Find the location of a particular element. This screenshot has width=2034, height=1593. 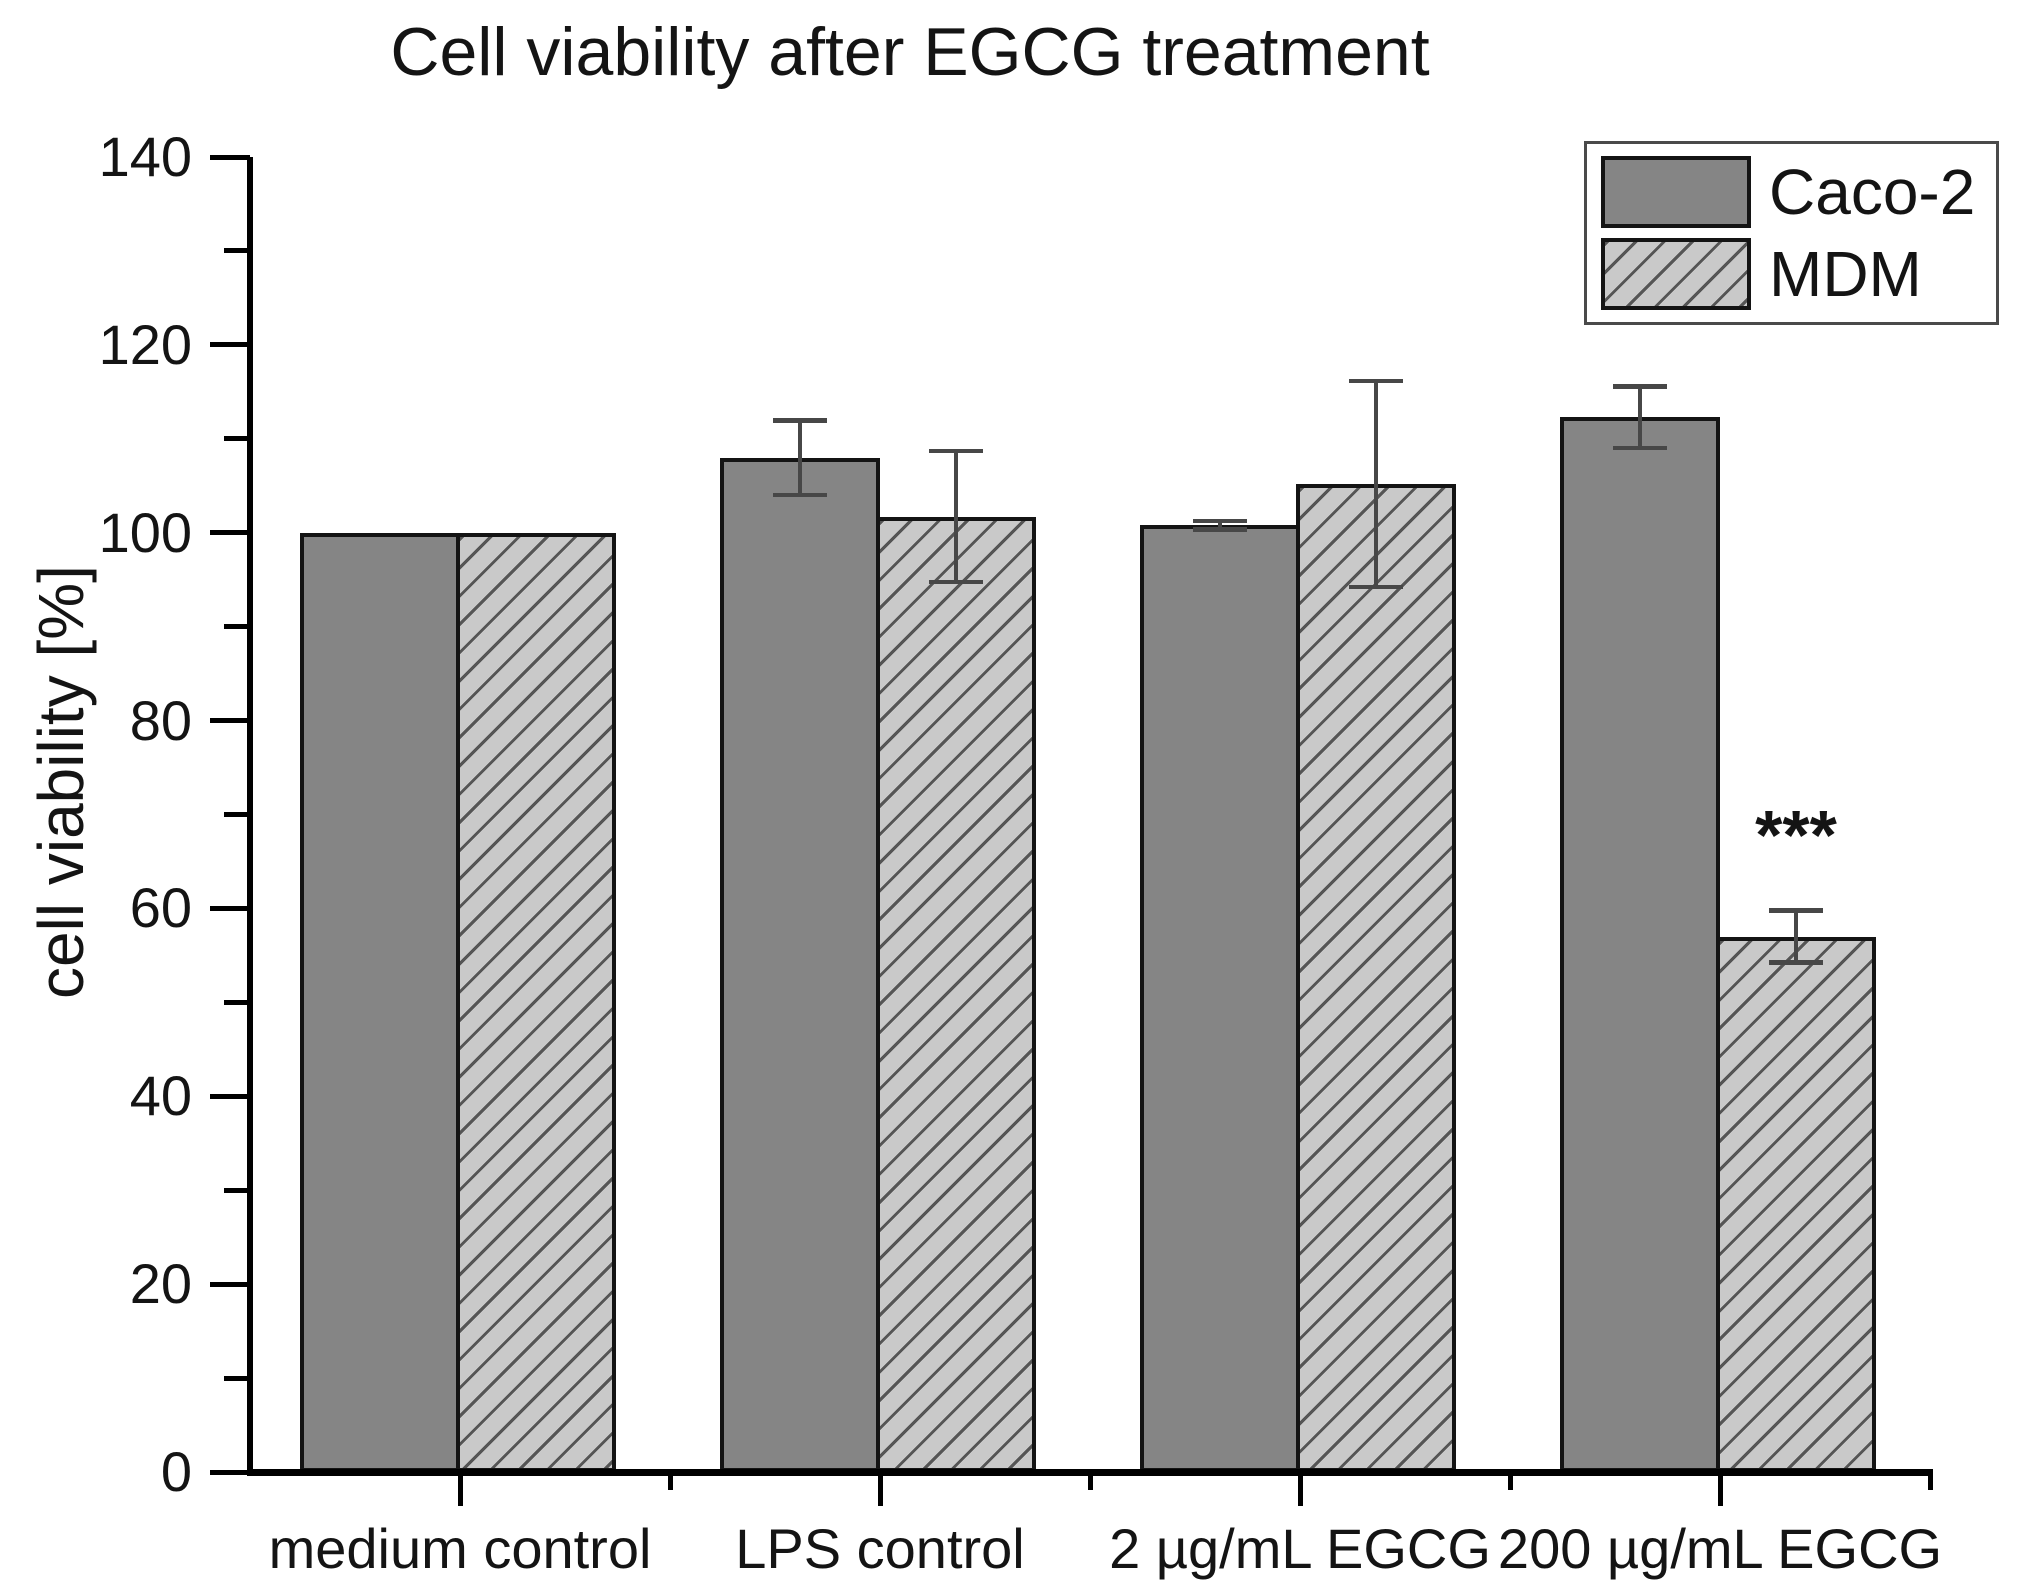

y-tick-label: 120 is located at coordinates (145, 344).